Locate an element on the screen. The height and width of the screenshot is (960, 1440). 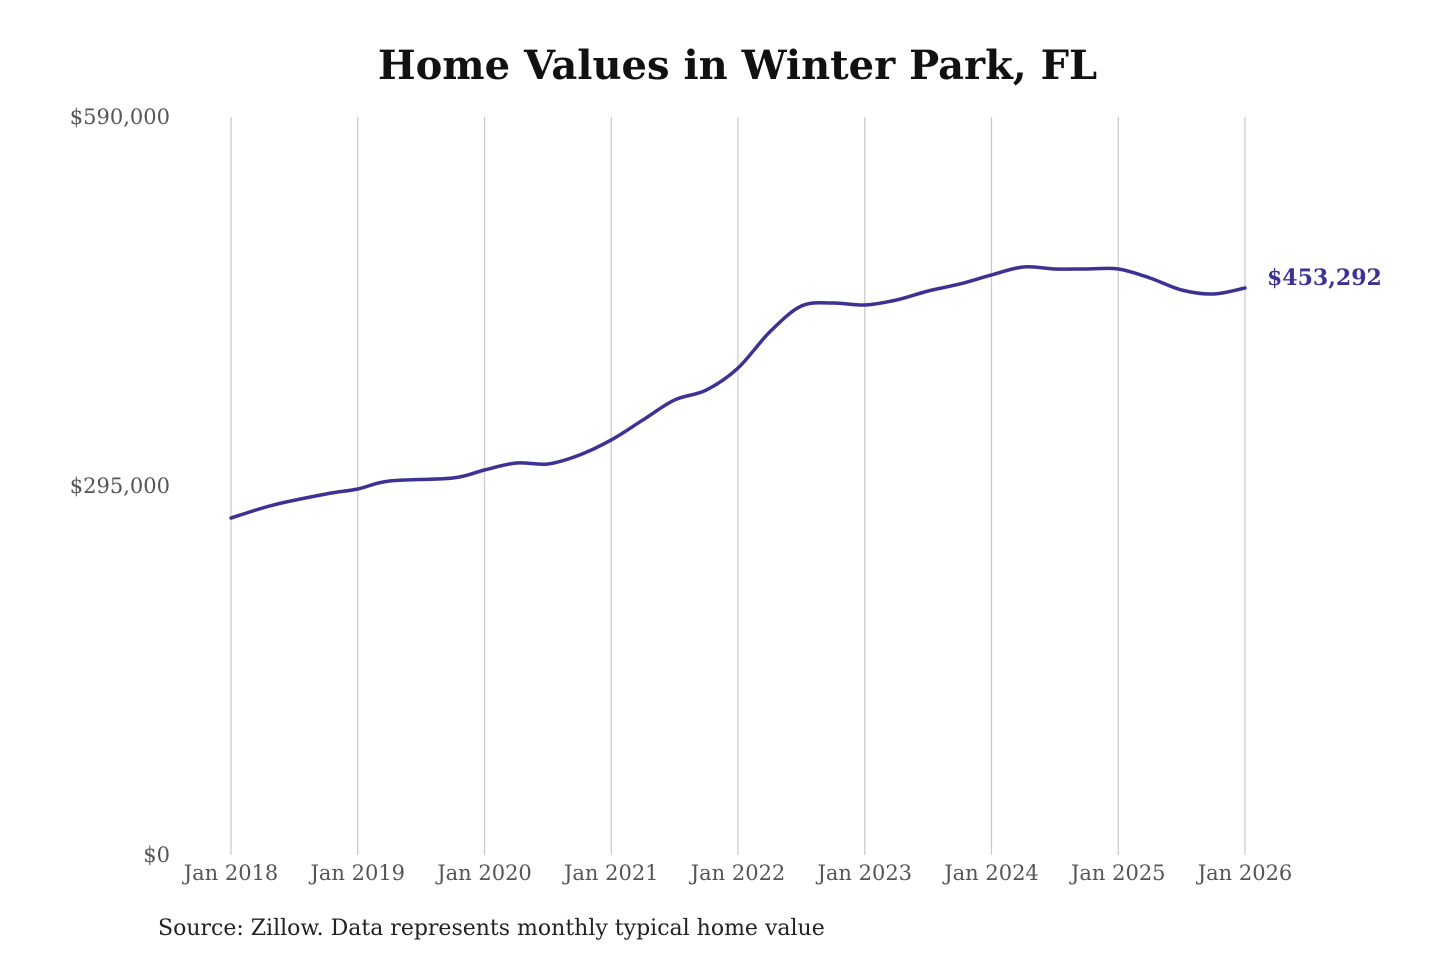
y-tick-label: $295,000 is located at coordinates (120, 486).